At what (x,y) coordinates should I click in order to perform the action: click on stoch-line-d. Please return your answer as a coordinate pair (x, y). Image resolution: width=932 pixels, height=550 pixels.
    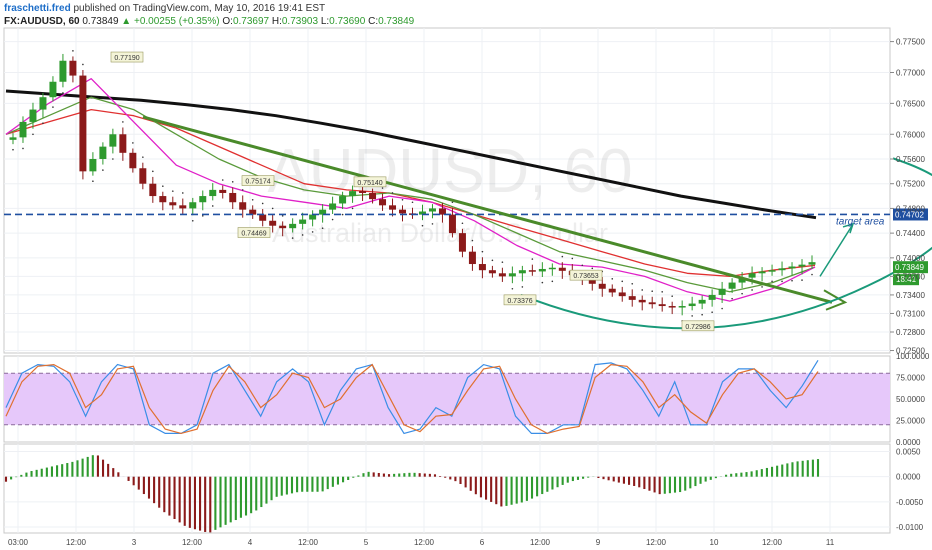
    Looking at the image, I should click on (412, 399).